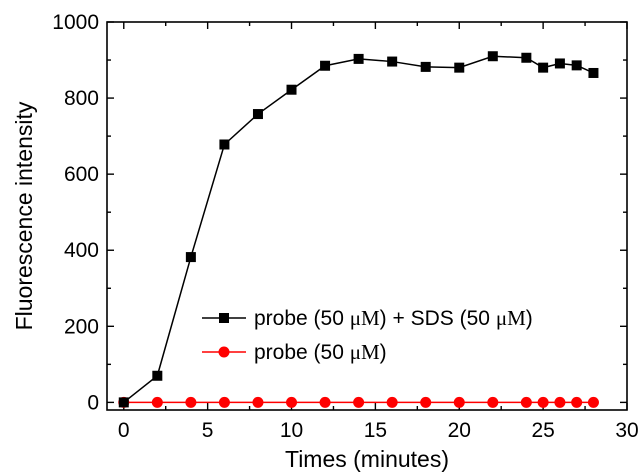 Image resolution: width=643 pixels, height=472 pixels. What do you see at coordinates (81, 98) in the screenshot?
I see `y-tick-label: 800` at bounding box center [81, 98].